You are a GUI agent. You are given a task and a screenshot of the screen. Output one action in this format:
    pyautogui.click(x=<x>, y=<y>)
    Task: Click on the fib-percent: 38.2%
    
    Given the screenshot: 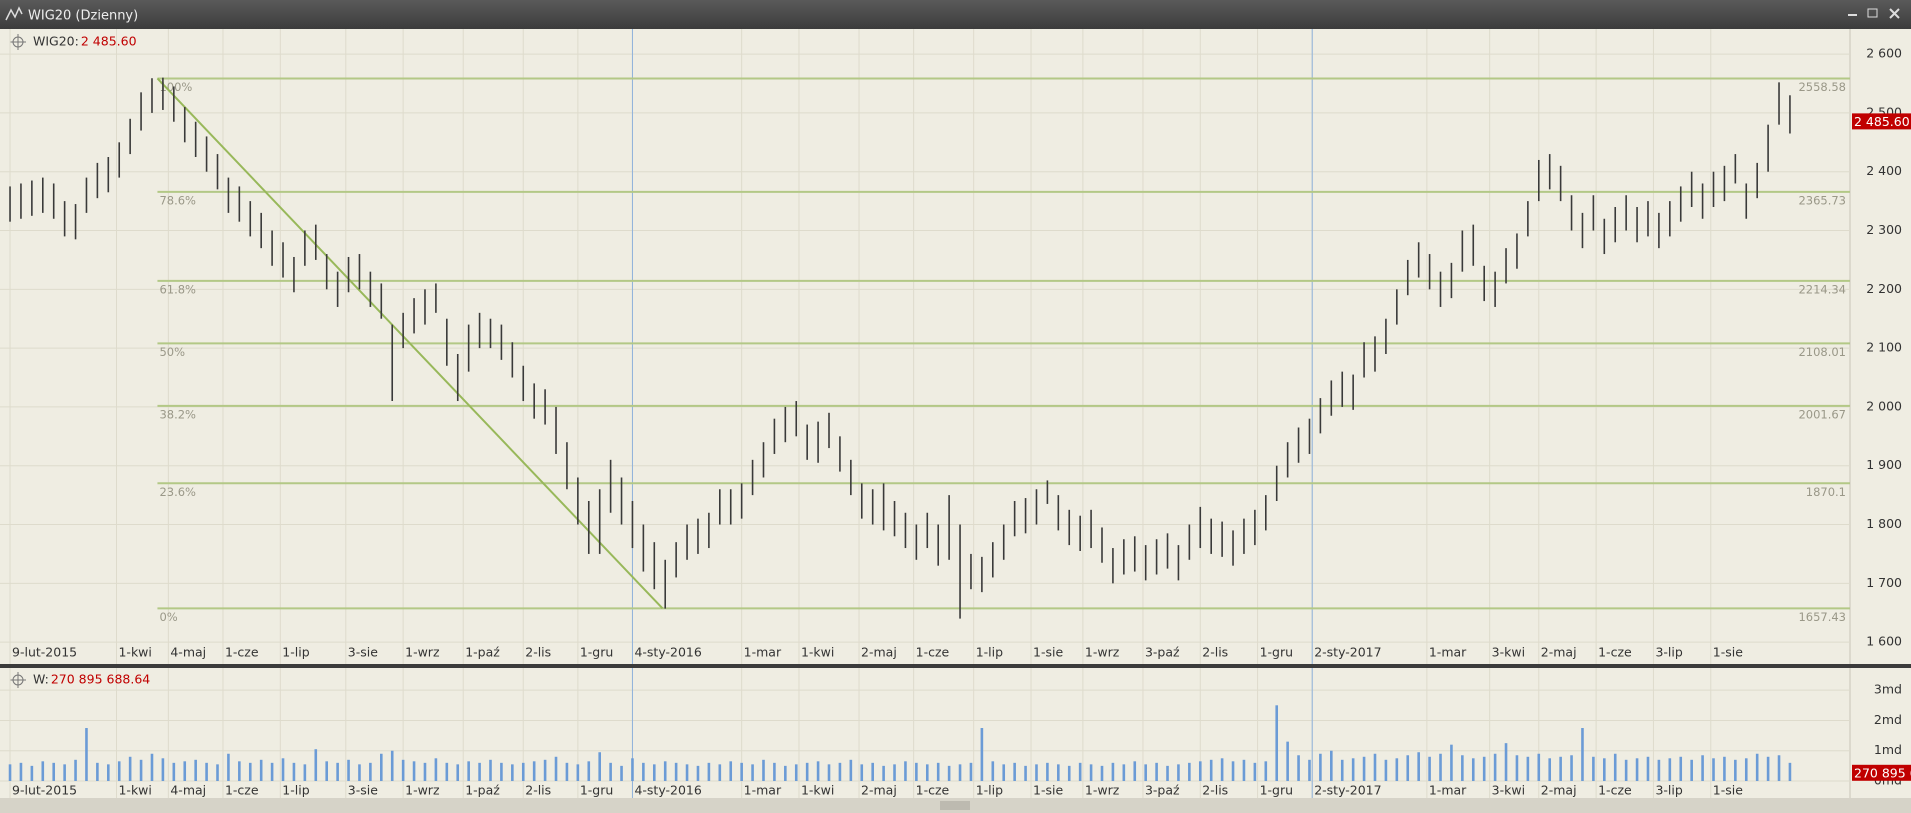 What is the action you would take?
    pyautogui.click(x=177, y=414)
    